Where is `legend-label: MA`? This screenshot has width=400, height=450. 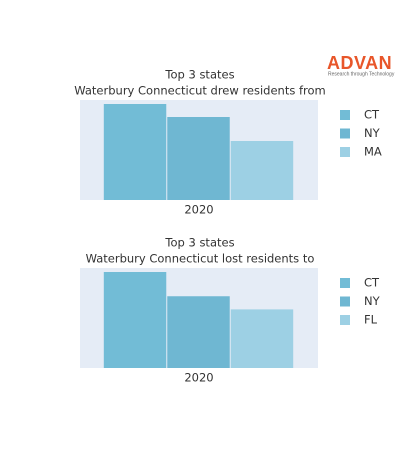
legend-label: MA is located at coordinates (373, 152).